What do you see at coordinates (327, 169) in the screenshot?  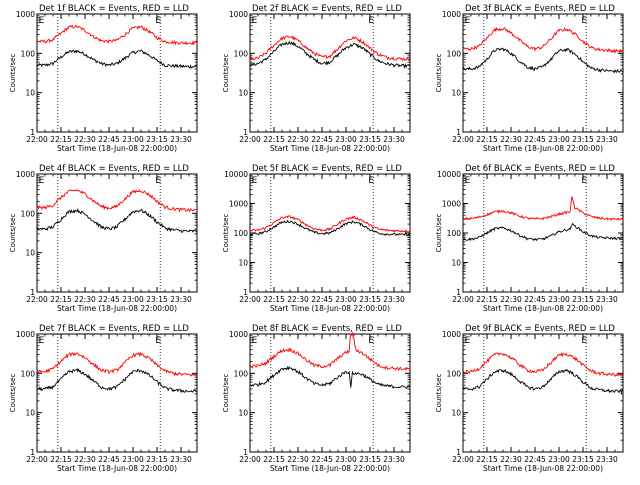 I see `plot-title: Det 5f BLACK = Events, RED = LLD` at bounding box center [327, 169].